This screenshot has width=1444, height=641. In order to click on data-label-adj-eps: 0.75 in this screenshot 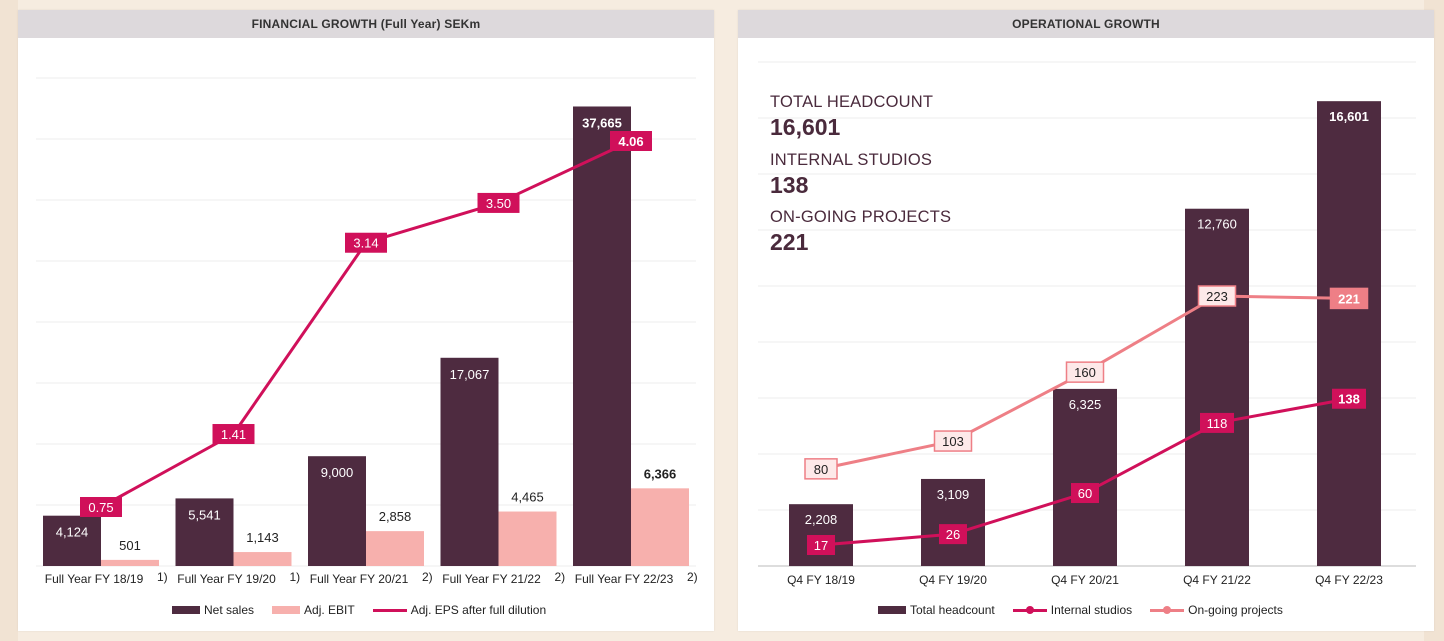, I will do `click(100, 507)`.